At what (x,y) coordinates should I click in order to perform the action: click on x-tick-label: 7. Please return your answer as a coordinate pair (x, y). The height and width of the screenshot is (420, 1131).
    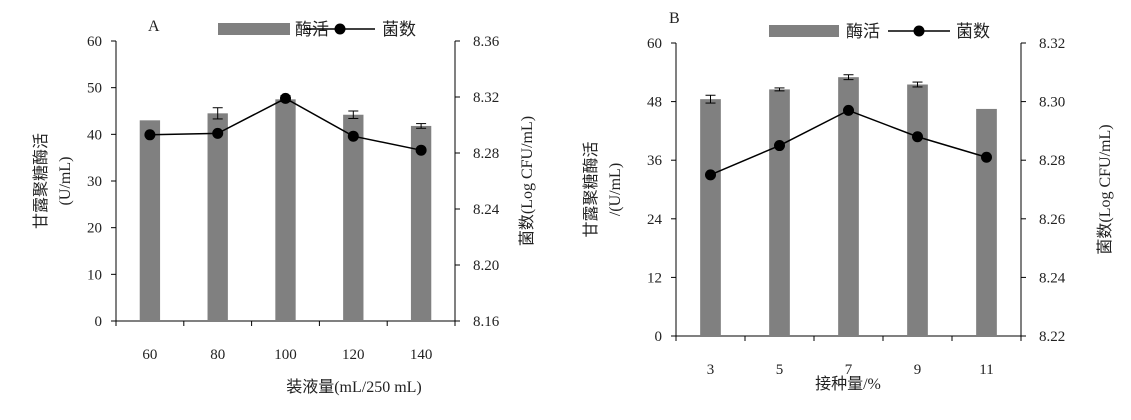
    Looking at the image, I should click on (849, 370).